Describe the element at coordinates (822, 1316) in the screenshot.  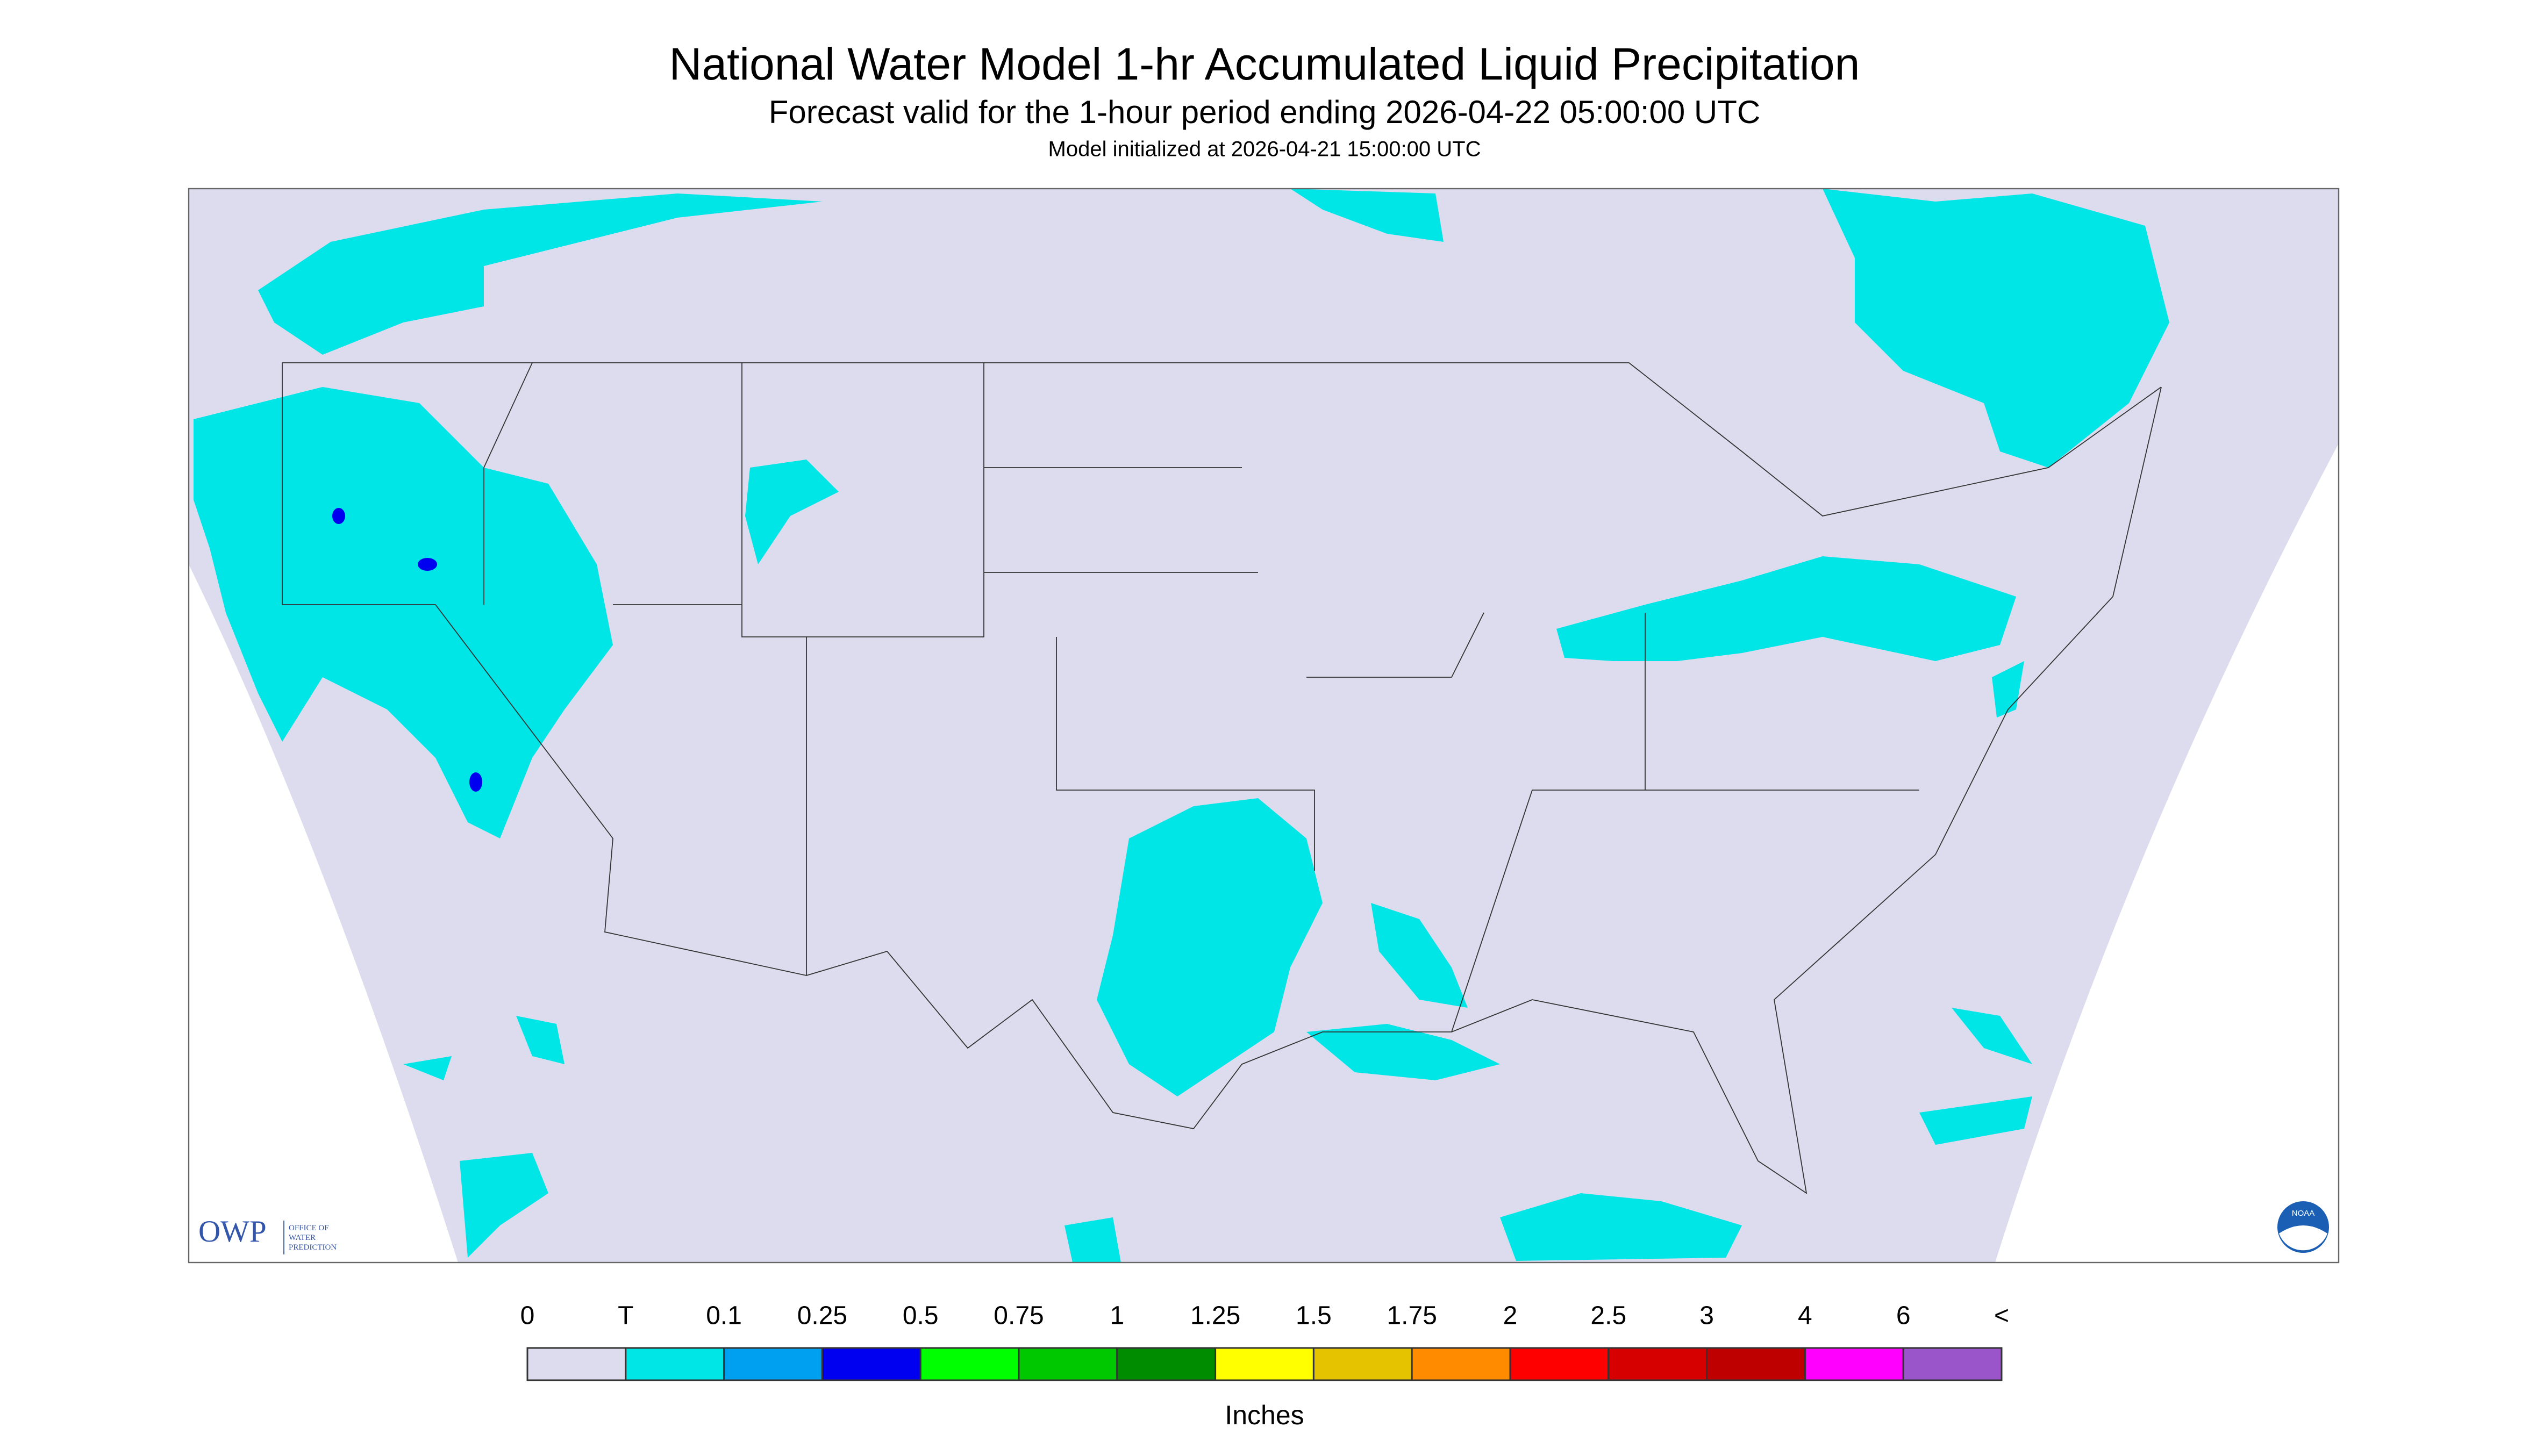
I see `legend-label: 0.25` at that location.